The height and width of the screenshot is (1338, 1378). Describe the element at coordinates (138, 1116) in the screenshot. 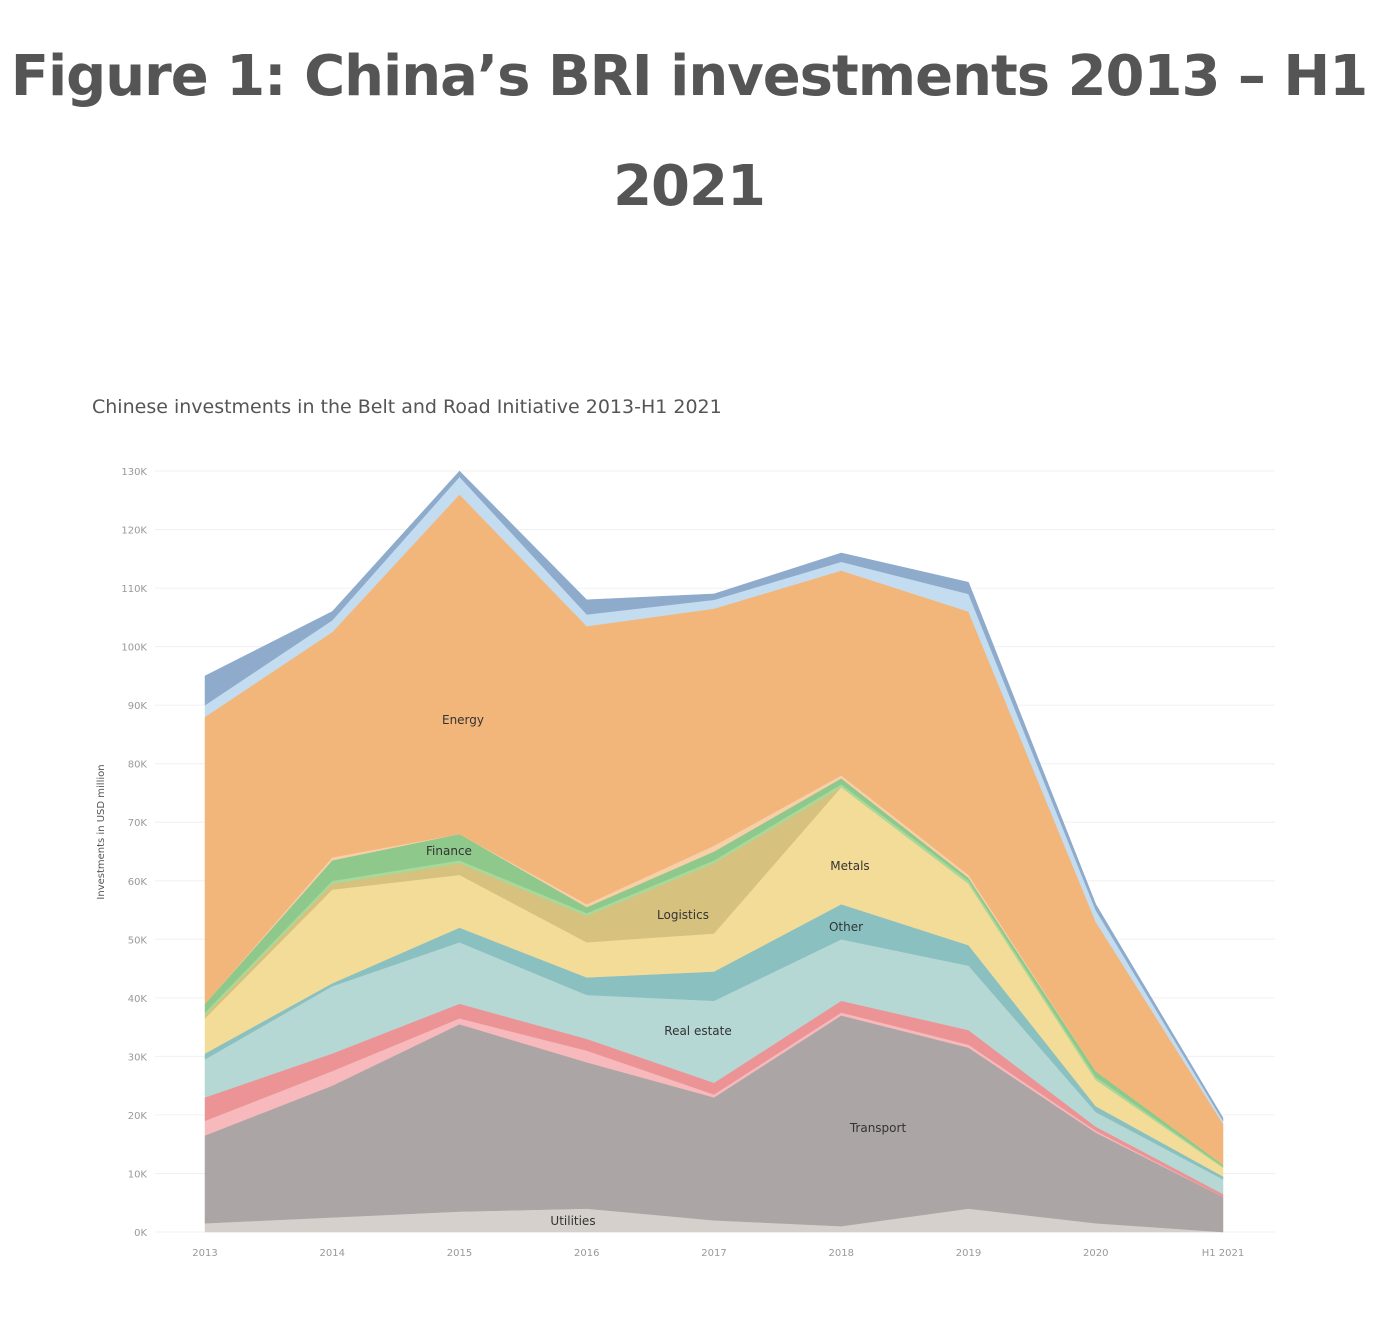

I see `y-tick-label: 20K` at that location.